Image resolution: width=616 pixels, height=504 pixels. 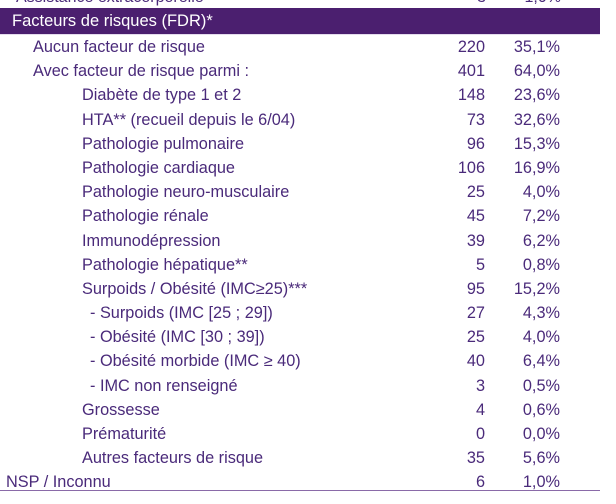 What do you see at coordinates (308, 386) in the screenshot?
I see `table-row: - IMC non renseigné 3 0,5%` at bounding box center [308, 386].